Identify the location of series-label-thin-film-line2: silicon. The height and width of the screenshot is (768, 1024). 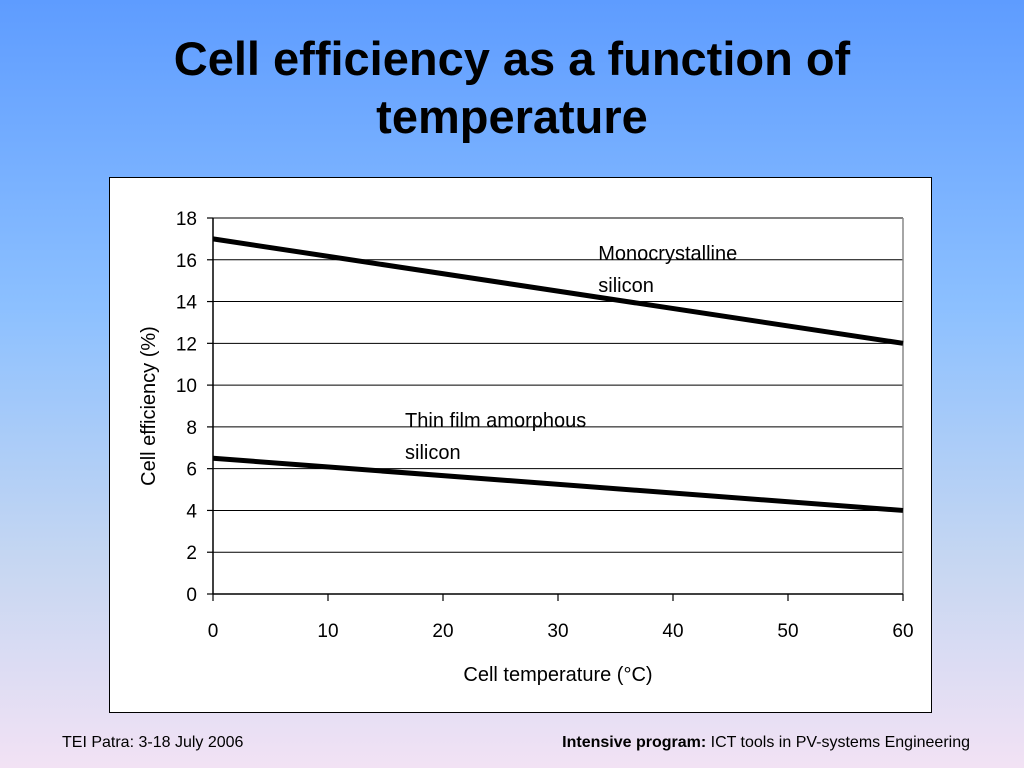
(433, 453).